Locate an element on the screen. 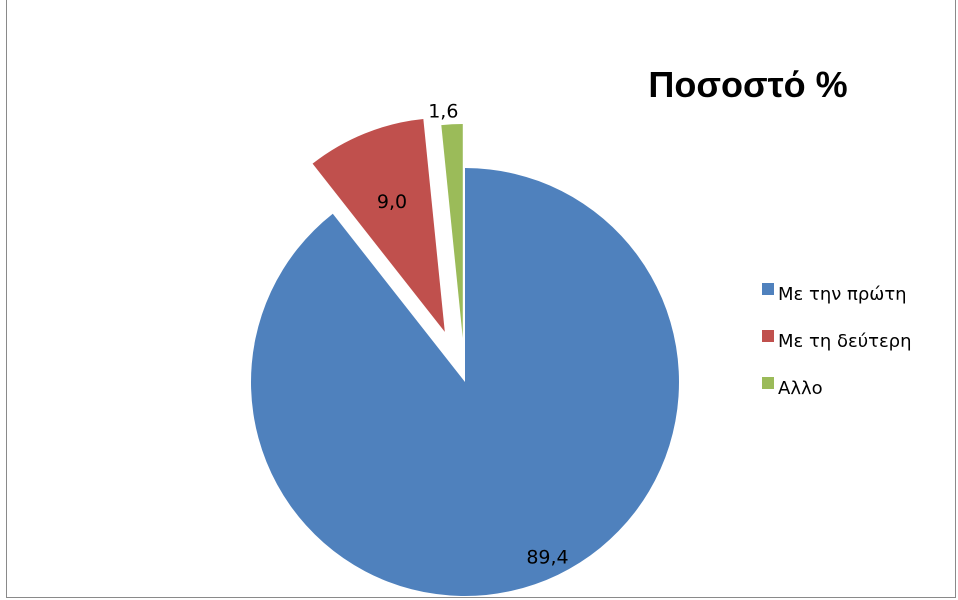 Image resolution: width=958 pixels, height=600 pixels. data-label-2: 9,0 is located at coordinates (392, 202).